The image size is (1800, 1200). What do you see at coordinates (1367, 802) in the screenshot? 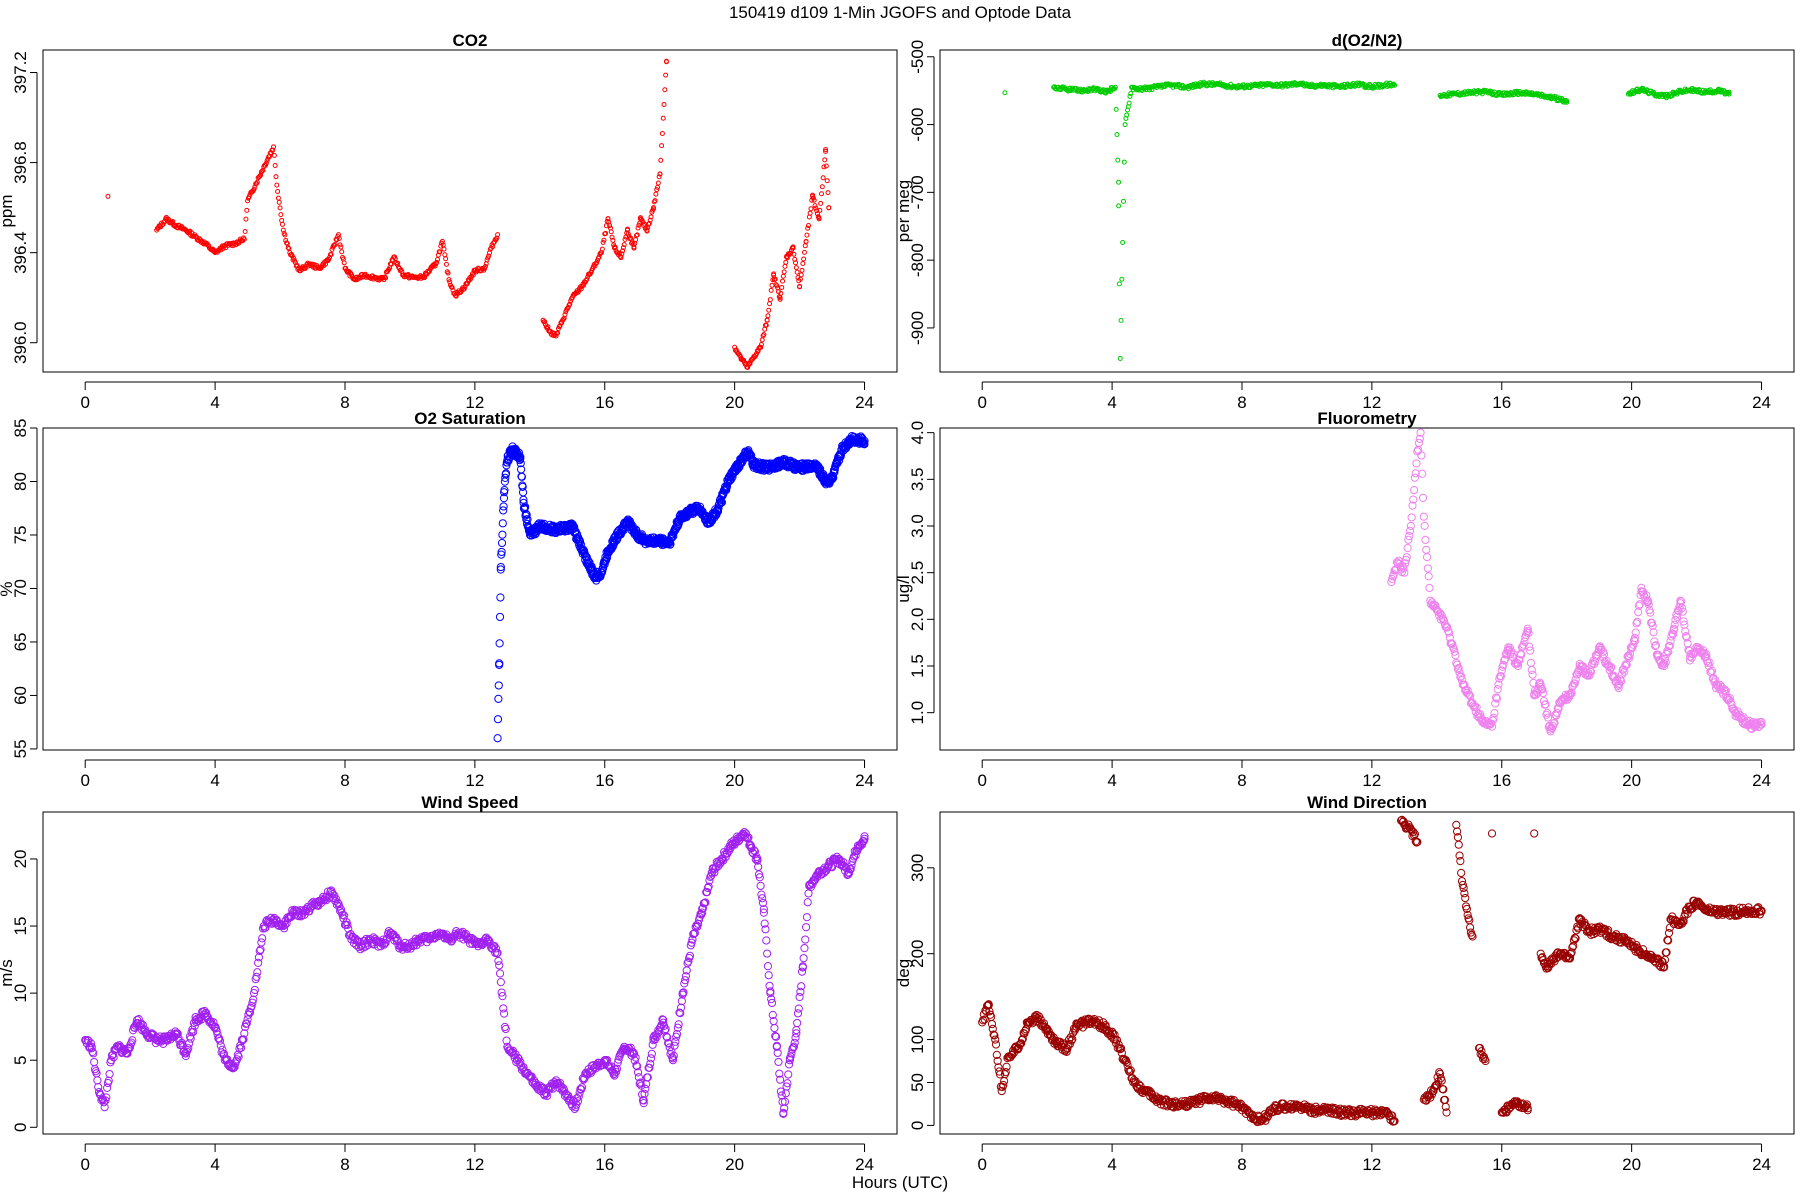
I see `panel-title: Wind Direction` at bounding box center [1367, 802].